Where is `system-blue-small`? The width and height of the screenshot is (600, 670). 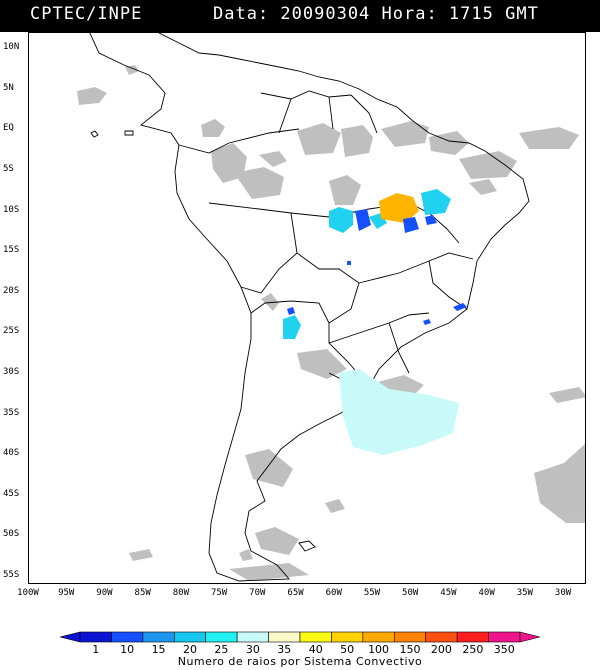
system-blue-small is located at coordinates (349, 263).